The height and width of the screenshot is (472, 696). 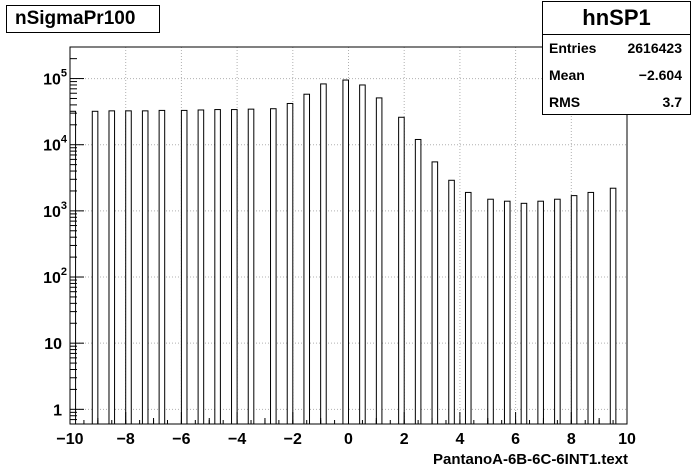 What do you see at coordinates (515, 439) in the screenshot?
I see `x-tick-label: 6` at bounding box center [515, 439].